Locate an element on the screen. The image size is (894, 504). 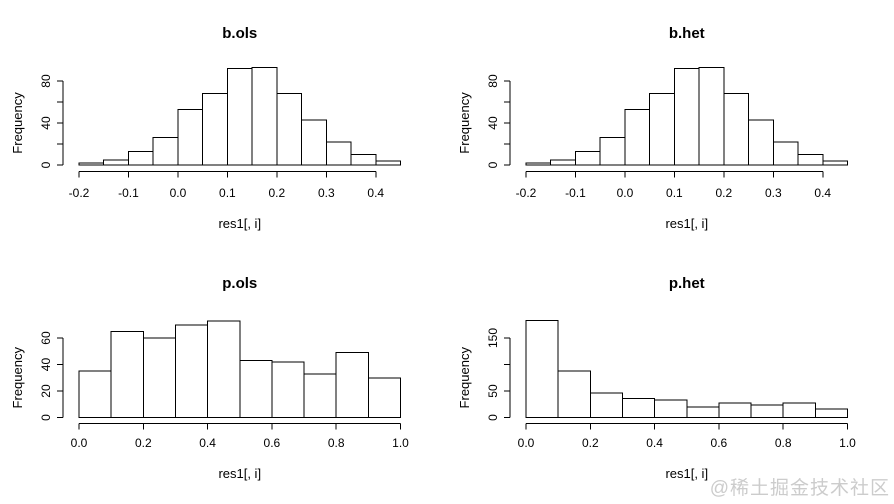
y-tick-label: 50 is located at coordinates (493, 391).